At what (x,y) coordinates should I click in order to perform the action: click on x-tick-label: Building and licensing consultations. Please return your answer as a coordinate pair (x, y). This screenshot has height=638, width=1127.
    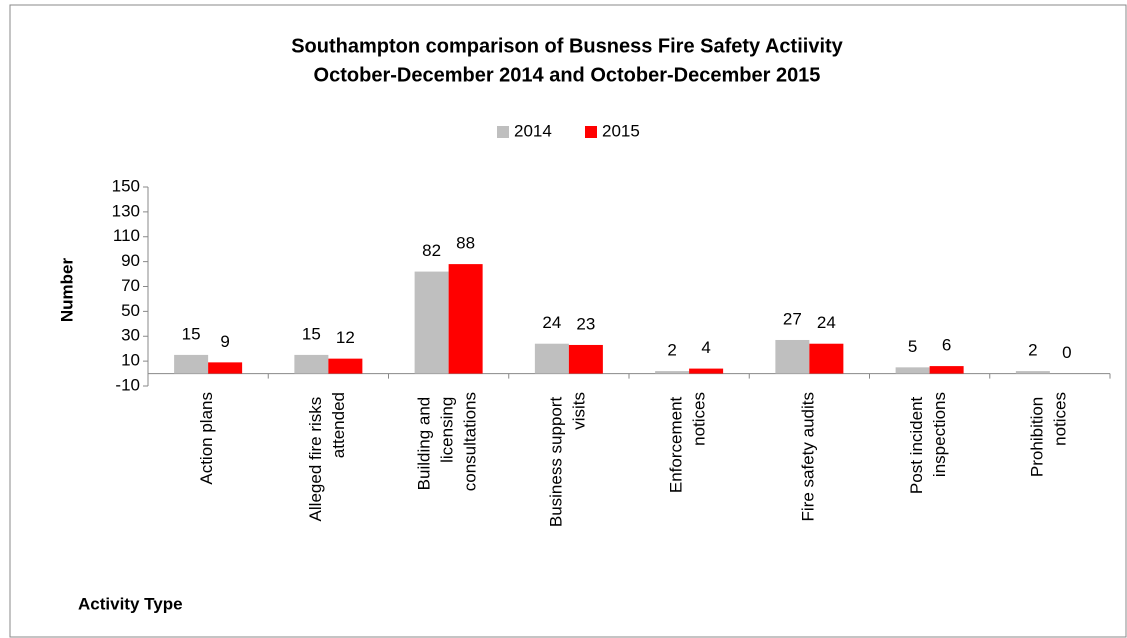
    Looking at the image, I should click on (447, 441).